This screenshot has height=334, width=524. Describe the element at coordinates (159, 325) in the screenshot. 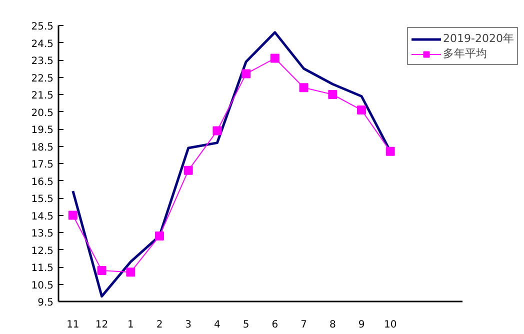

I see `x-tick-label: 2` at that location.